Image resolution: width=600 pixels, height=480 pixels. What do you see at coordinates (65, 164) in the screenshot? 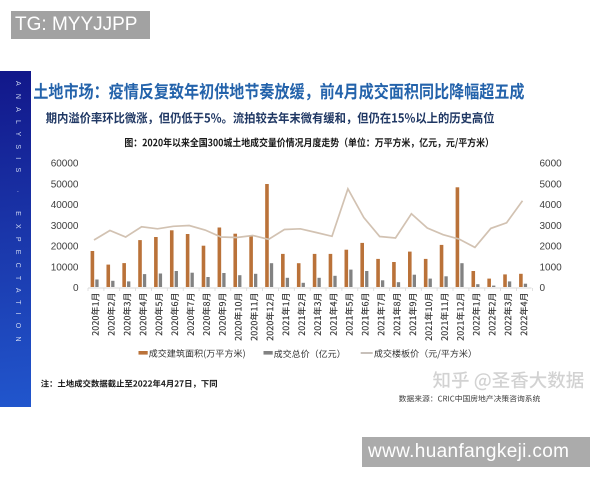
I see `svg-text: 60000` at bounding box center [65, 164].